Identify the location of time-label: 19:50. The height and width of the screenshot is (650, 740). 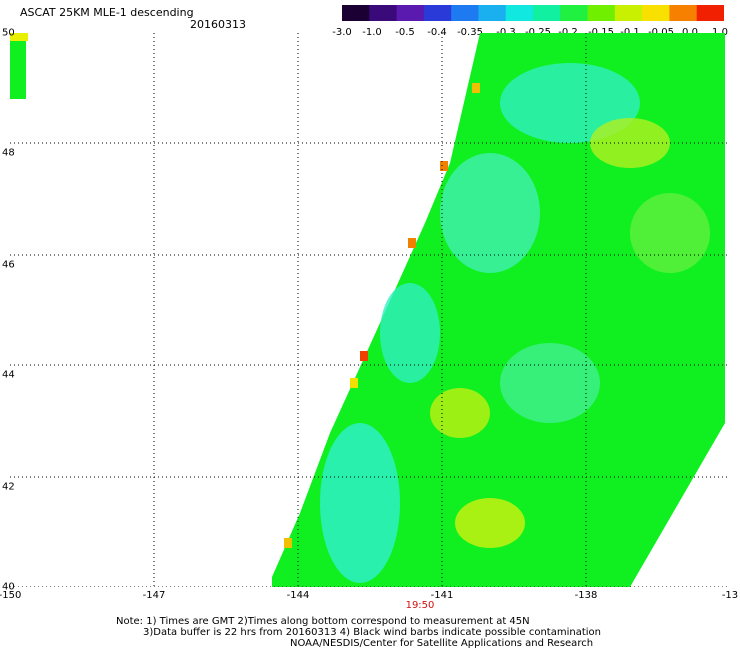
(420, 605).